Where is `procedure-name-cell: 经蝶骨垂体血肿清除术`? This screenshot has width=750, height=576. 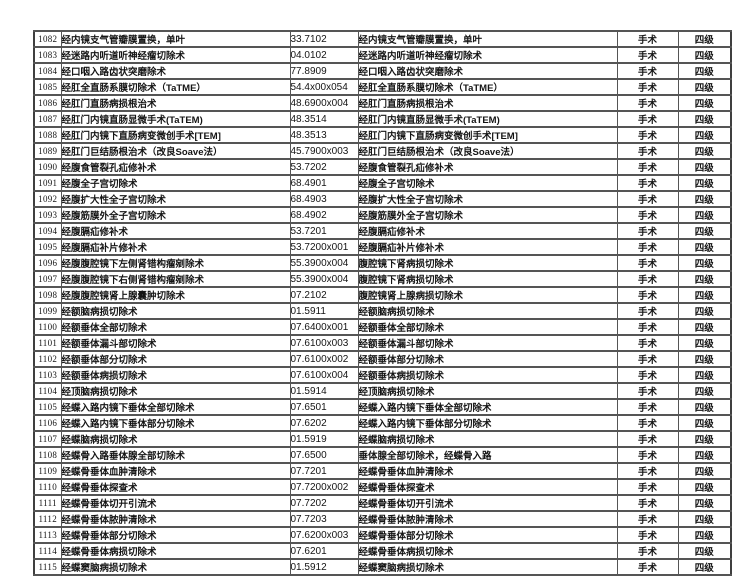 procedure-name-cell: 经蝶骨垂体血肿清除术 is located at coordinates (175, 471).